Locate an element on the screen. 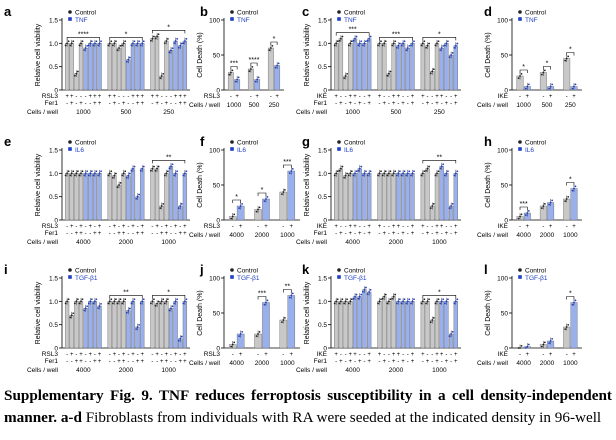  y-axis-label: Relative cell viability is located at coordinates (38, 54).